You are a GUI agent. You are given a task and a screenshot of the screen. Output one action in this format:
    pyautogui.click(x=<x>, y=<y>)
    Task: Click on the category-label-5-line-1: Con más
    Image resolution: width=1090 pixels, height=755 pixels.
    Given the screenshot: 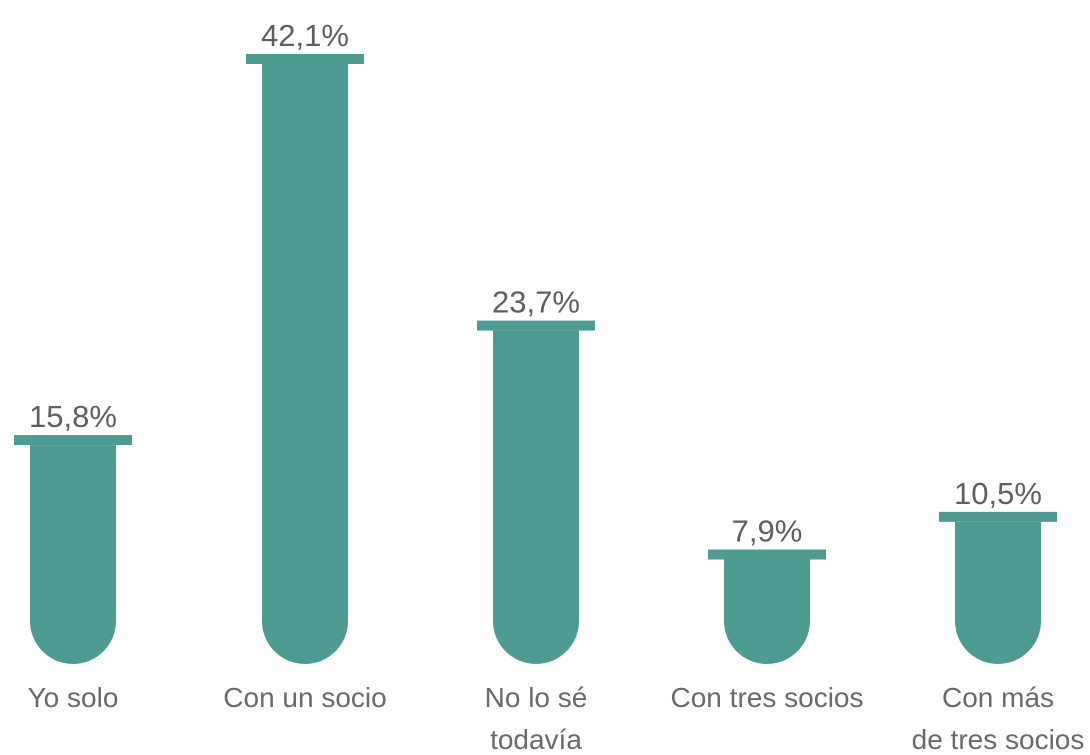 What is the action you would take?
    pyautogui.click(x=998, y=697)
    